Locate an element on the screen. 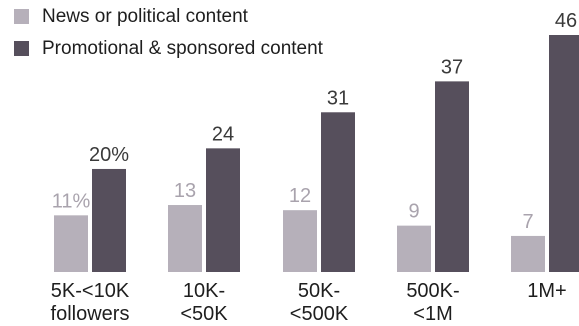 Image resolution: width=579 pixels, height=326 pixels. category-label-1-line-1: 5K-<10K is located at coordinates (90, 291).